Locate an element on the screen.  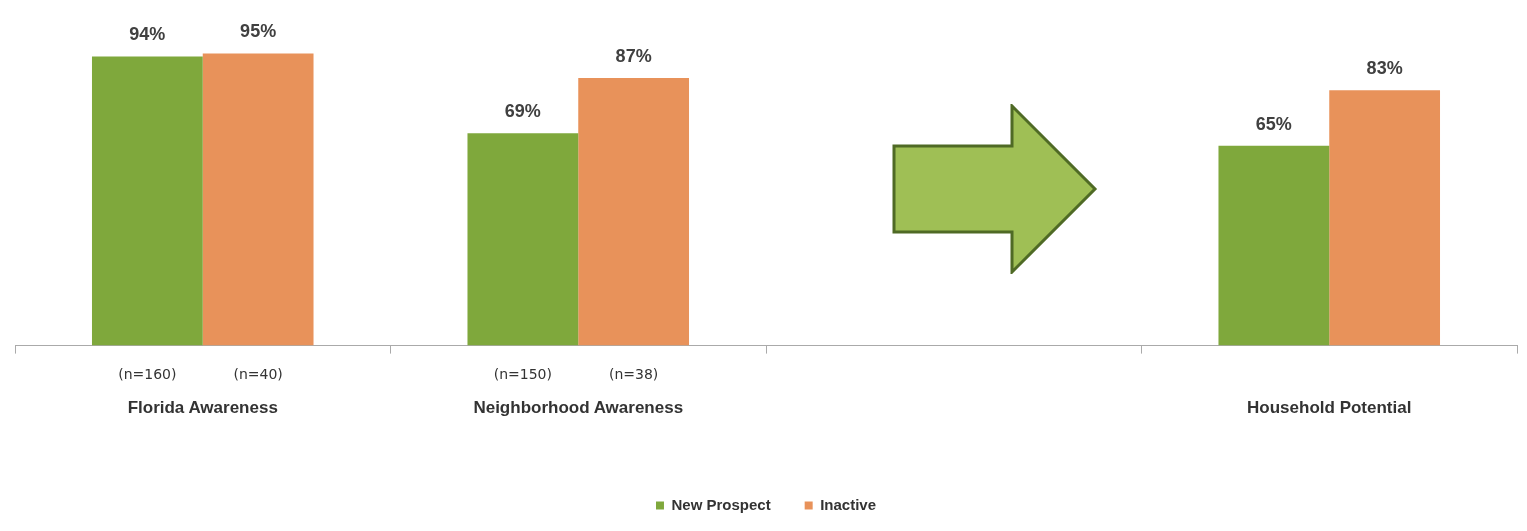
text: (n=160) is located at coordinates (147, 374).